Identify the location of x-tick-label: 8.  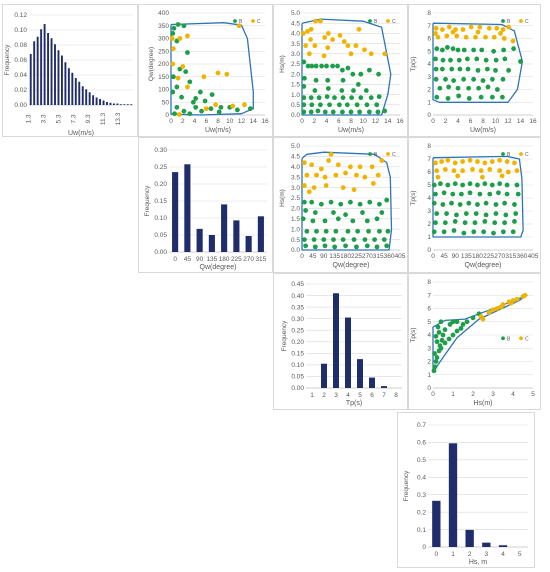
(351, 121).